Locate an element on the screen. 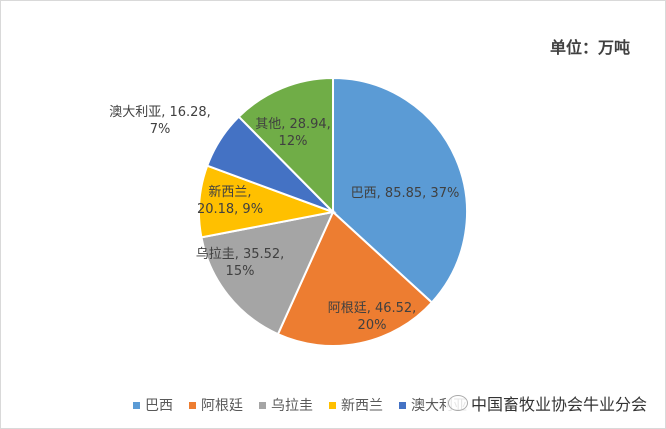  wechat-icon is located at coordinates (458, 403).